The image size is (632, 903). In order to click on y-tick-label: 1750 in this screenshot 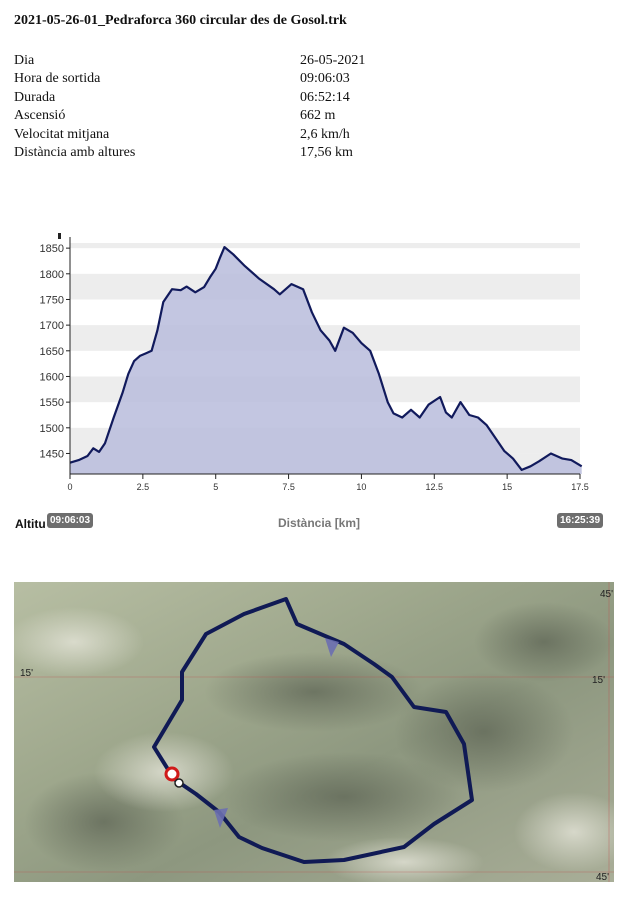, I will do `click(52, 300)`.